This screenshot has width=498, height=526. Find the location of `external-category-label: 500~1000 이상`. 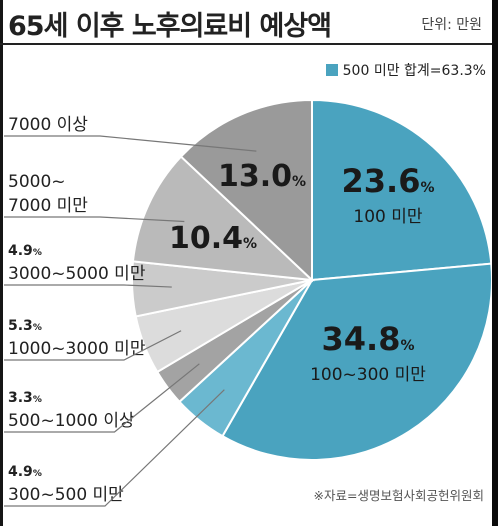

external-category-label: 500~1000 이상 is located at coordinates (71, 421).